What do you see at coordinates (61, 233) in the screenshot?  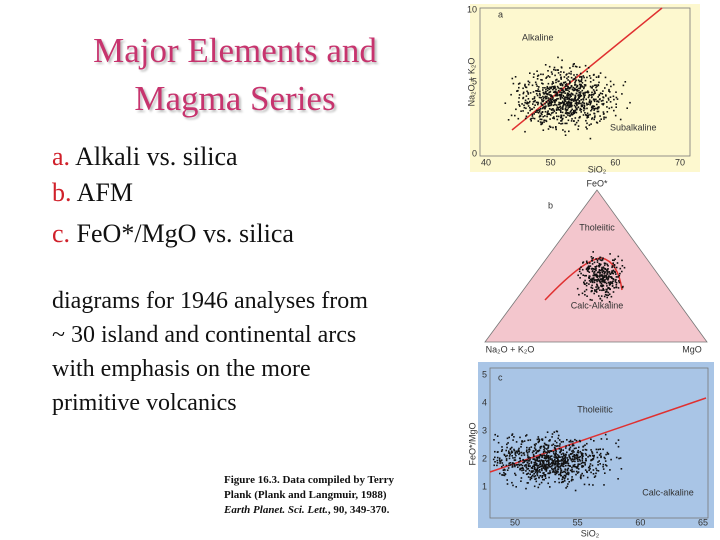 I see `list-letter: c.` at bounding box center [61, 233].